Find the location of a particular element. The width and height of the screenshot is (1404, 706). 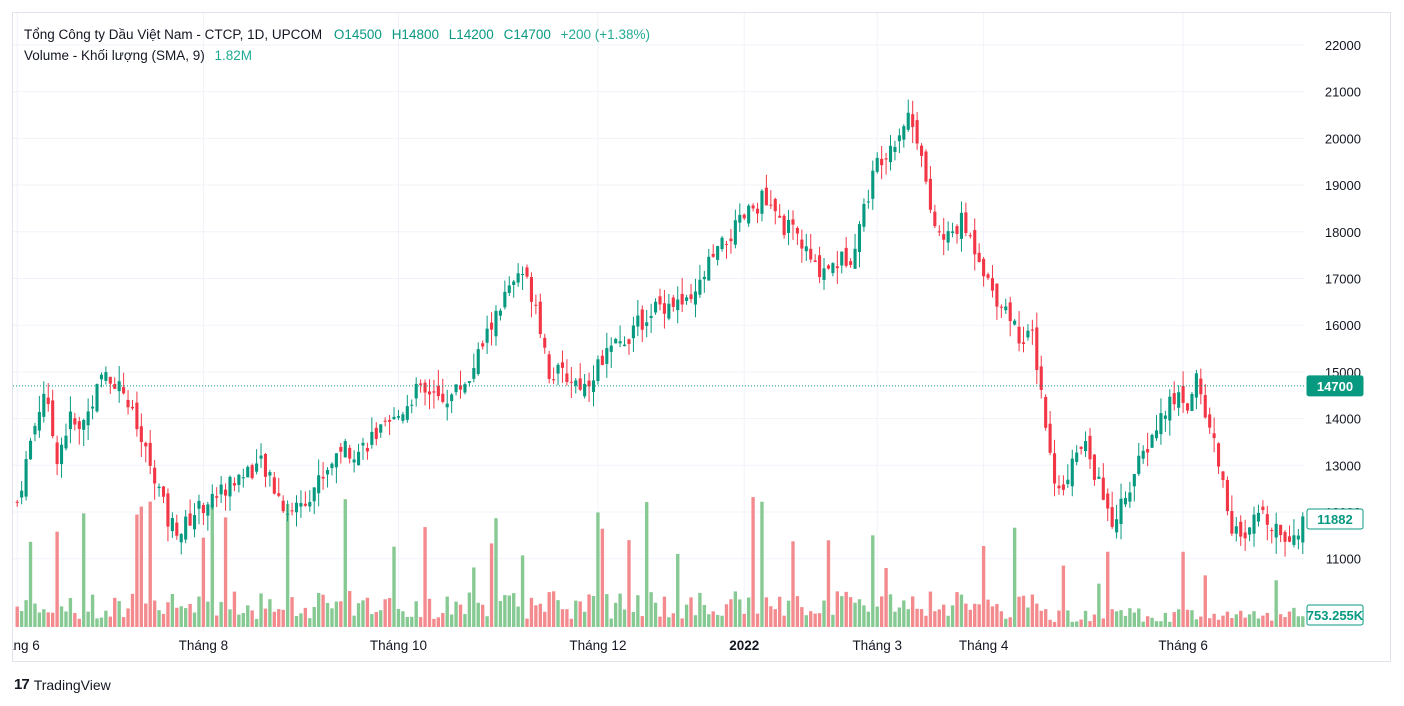

volume-label: Volume - Khối lượng (SMA, 9) is located at coordinates (114, 55).